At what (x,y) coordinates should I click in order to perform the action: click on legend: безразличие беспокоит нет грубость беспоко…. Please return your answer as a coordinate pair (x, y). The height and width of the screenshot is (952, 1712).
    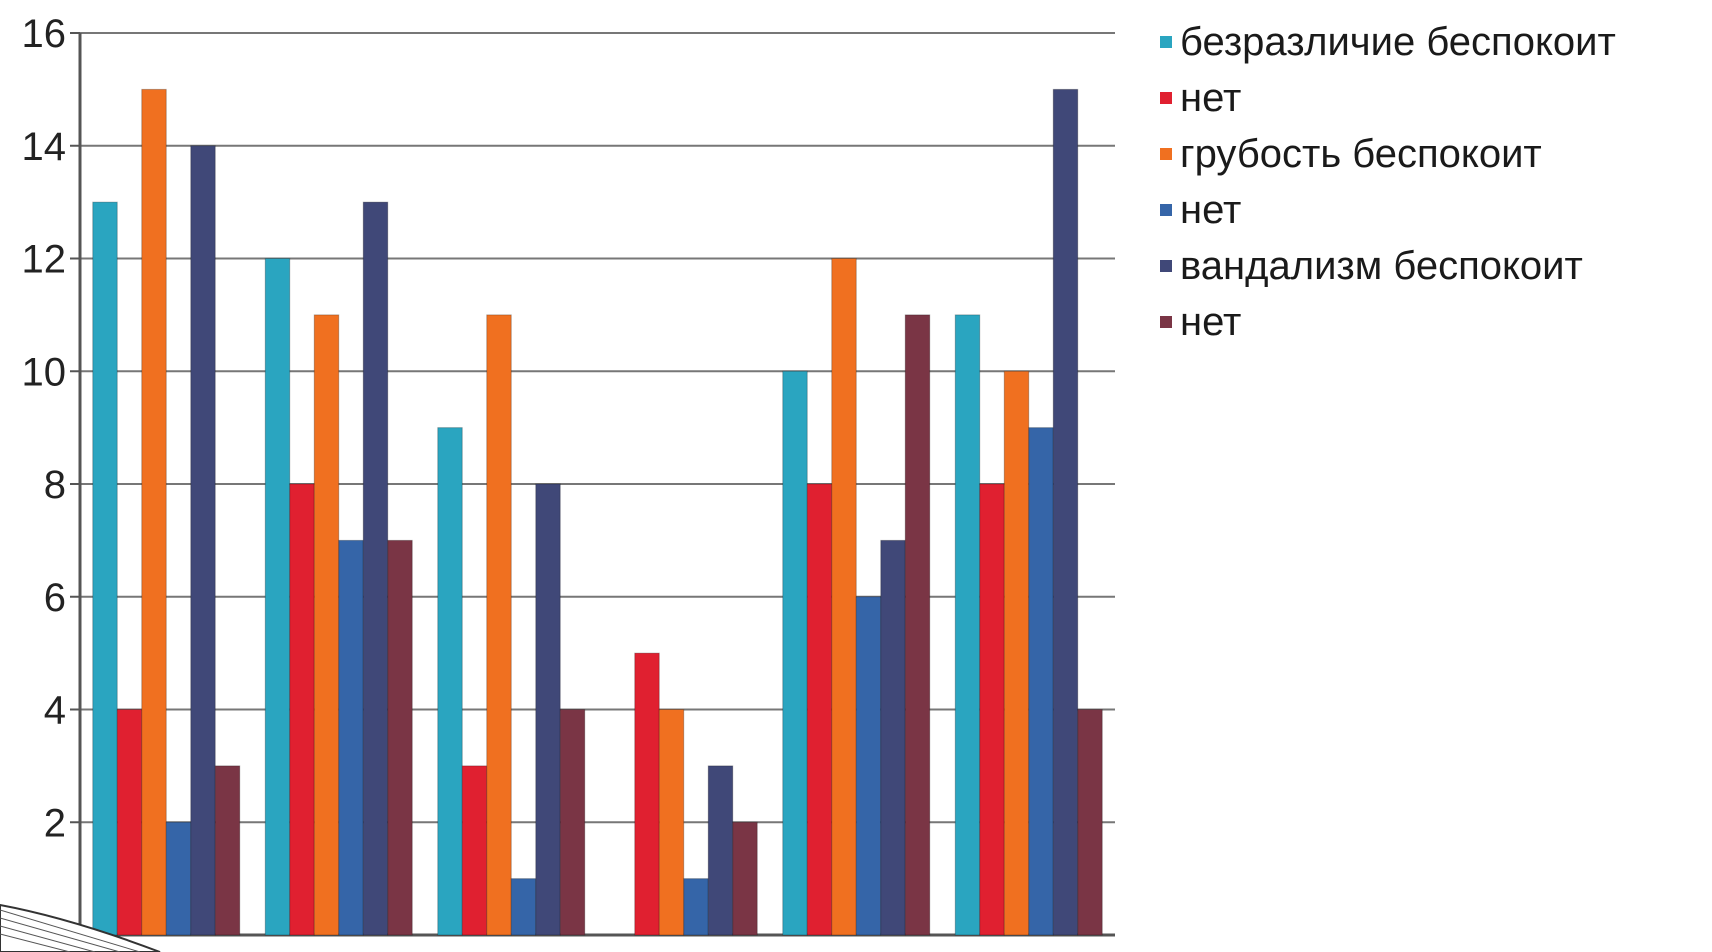
    Looking at the image, I should click on (1388, 182).